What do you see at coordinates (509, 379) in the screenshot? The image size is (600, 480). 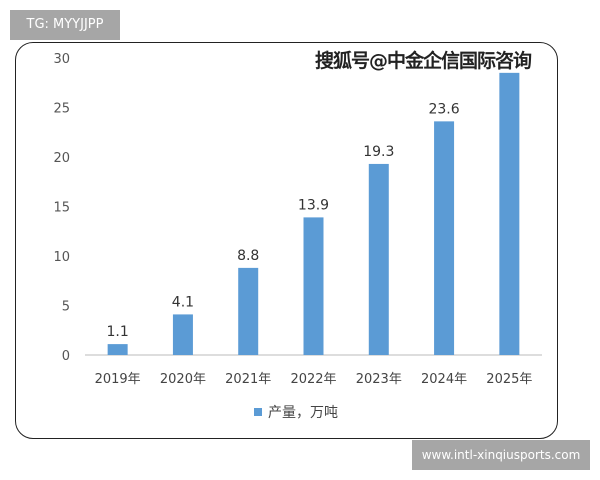 I see `x-tick-label: 2025年` at bounding box center [509, 379].